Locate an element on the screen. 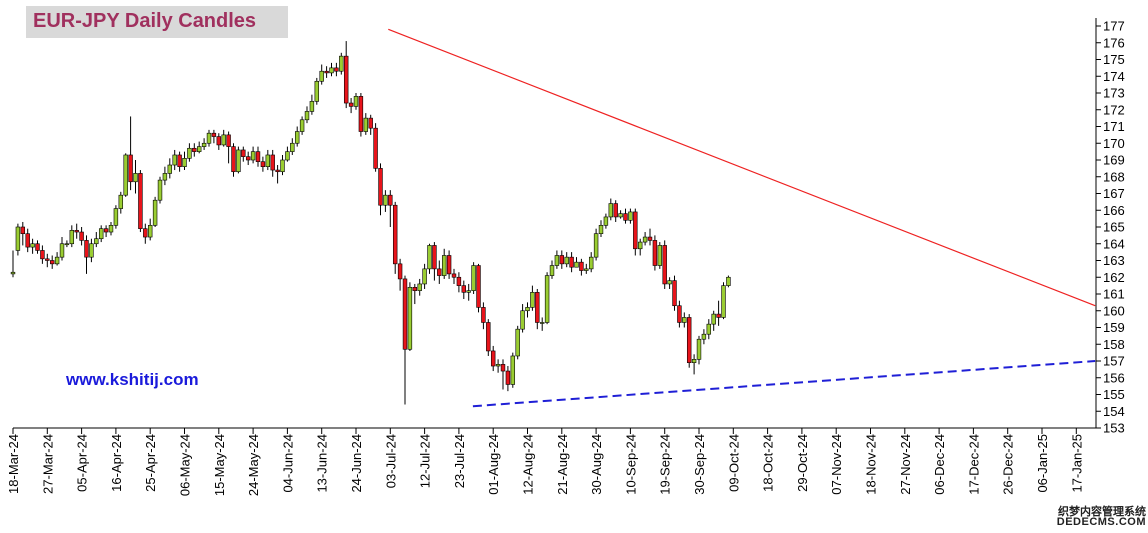 This screenshot has width=1148, height=533. y-tick-label: 159 is located at coordinates (1114, 327).